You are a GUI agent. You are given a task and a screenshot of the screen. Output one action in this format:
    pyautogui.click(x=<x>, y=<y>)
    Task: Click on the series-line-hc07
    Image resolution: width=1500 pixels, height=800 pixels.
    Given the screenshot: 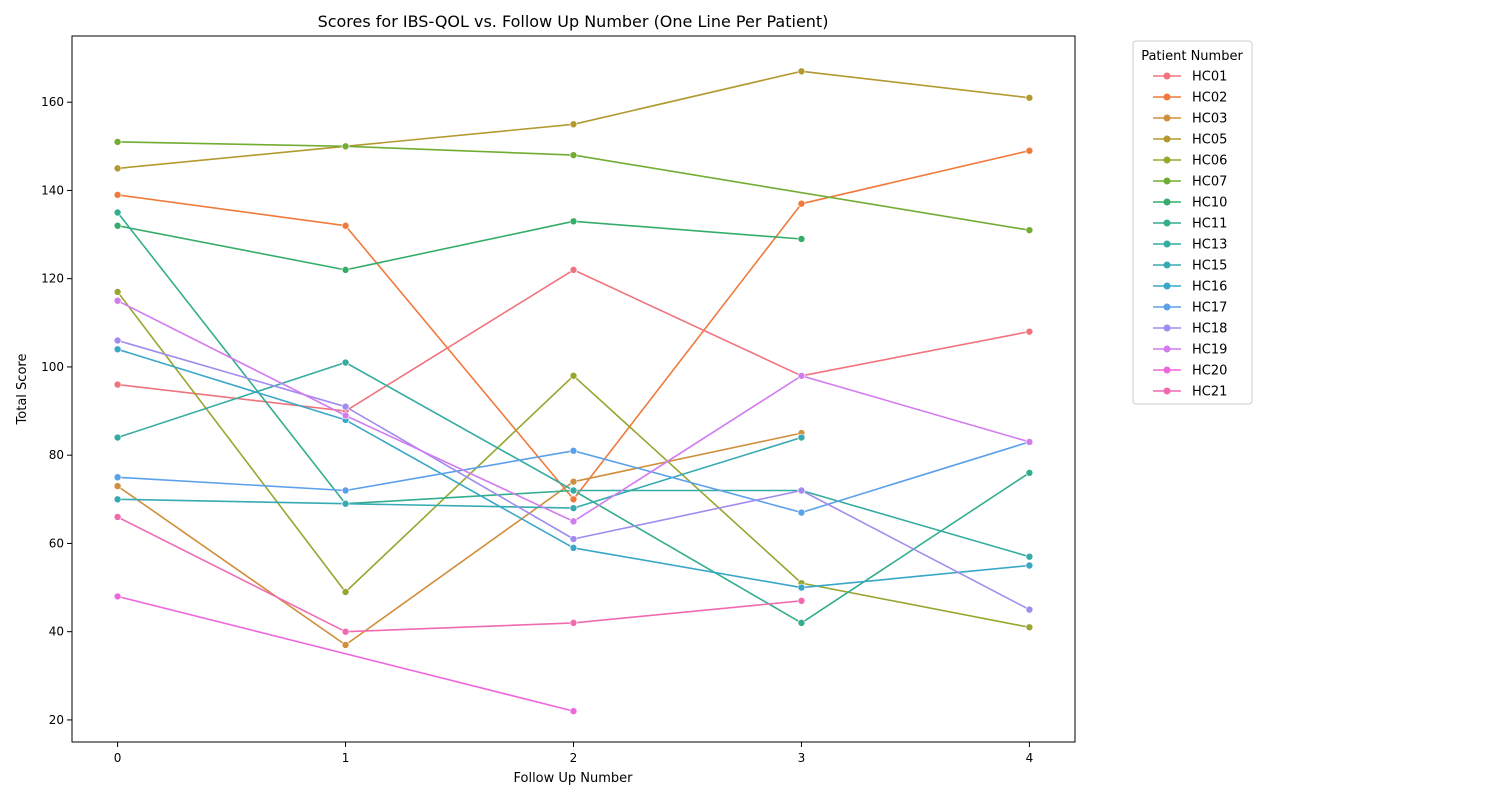 What is the action you would take?
    pyautogui.click(x=573, y=186)
    